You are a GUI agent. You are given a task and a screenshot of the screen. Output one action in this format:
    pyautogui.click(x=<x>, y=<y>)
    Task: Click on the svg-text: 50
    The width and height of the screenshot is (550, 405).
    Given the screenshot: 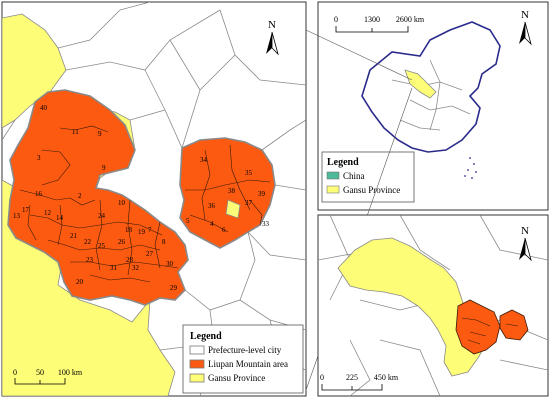 What is the action you would take?
    pyautogui.click(x=40, y=372)
    